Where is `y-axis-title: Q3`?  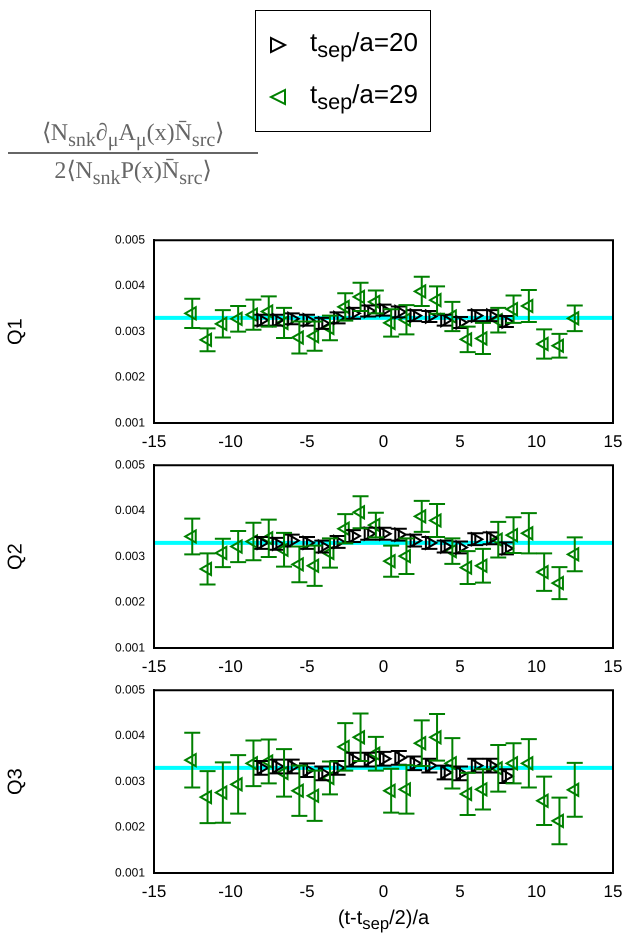
y-axis-title: Q3 is located at coordinates (15, 781).